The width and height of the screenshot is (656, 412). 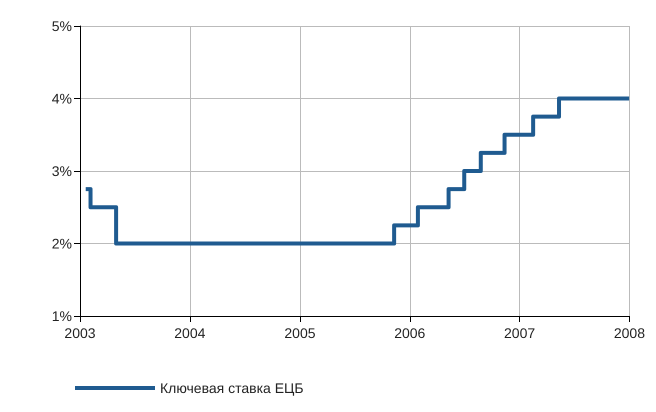 I want to click on x-tick-label: 2005, so click(x=300, y=333).